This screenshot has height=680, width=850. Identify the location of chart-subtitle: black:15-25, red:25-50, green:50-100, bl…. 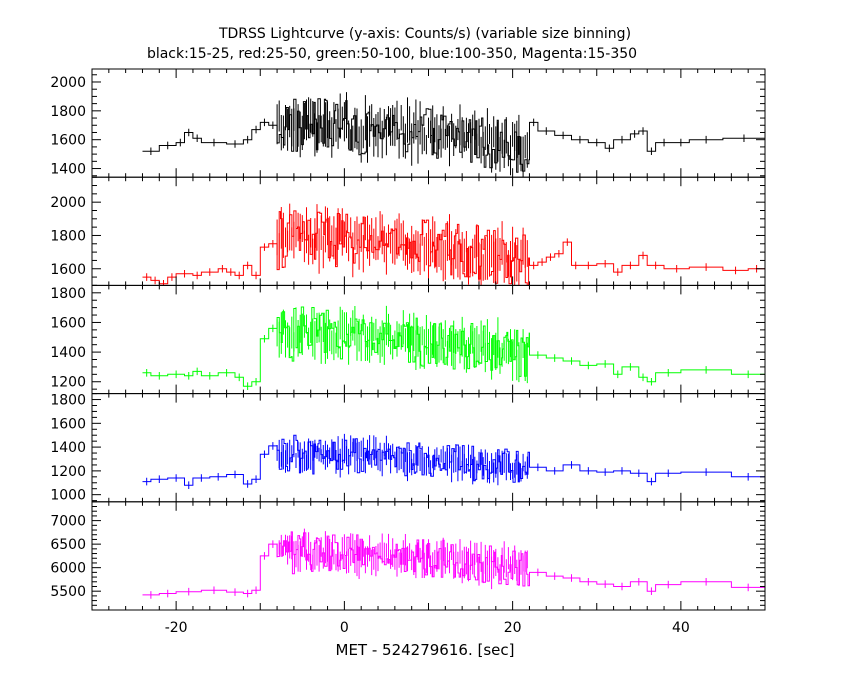
(392, 54).